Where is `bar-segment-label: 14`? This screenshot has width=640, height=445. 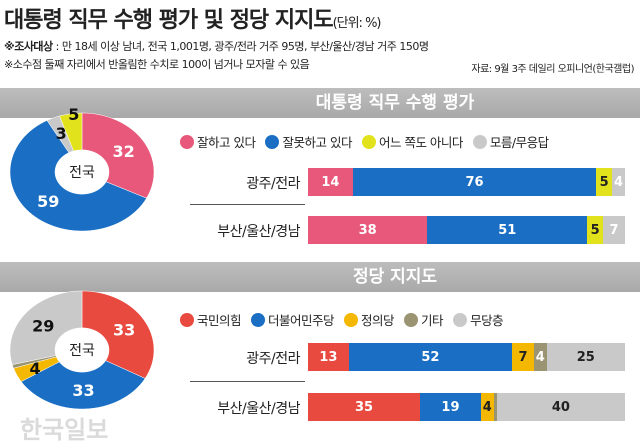
bar-segment-label: 14 is located at coordinates (330, 182).